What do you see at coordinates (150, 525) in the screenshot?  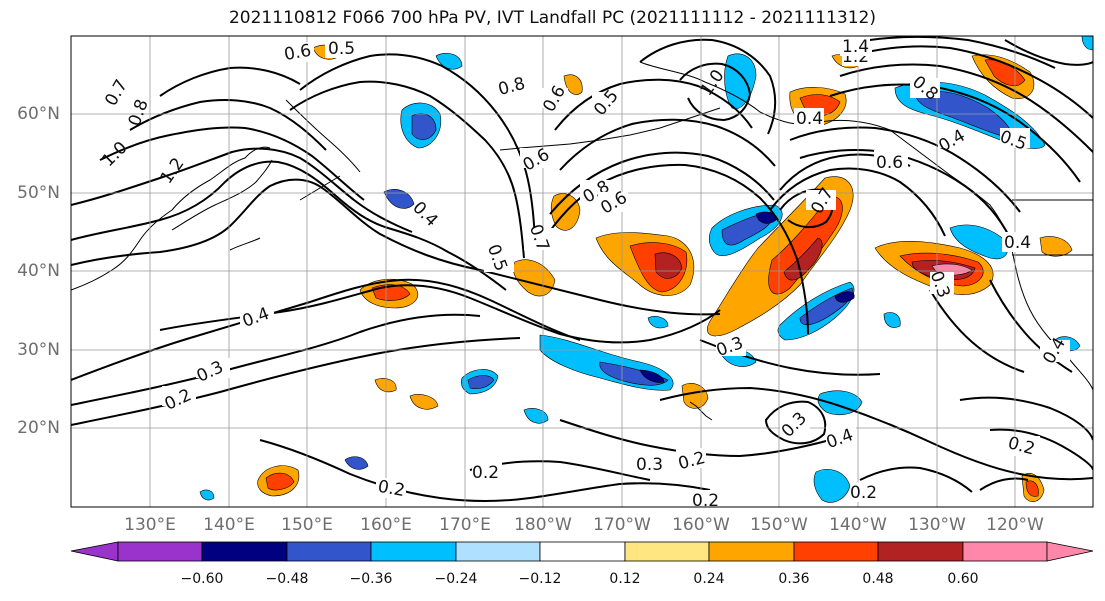 I see `lon-label: 130°E` at bounding box center [150, 525].